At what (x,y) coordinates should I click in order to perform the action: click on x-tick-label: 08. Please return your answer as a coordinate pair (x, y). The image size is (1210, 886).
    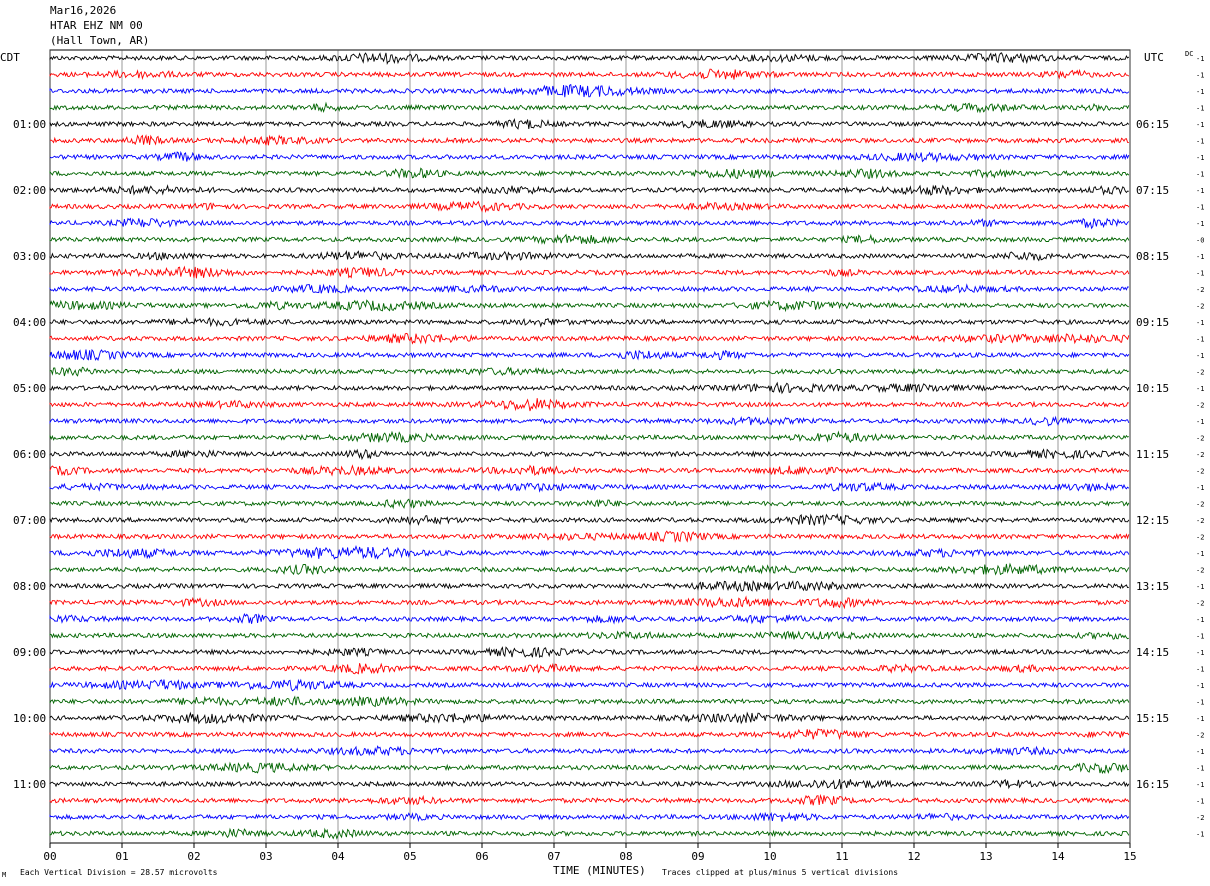
    Looking at the image, I should click on (625, 856).